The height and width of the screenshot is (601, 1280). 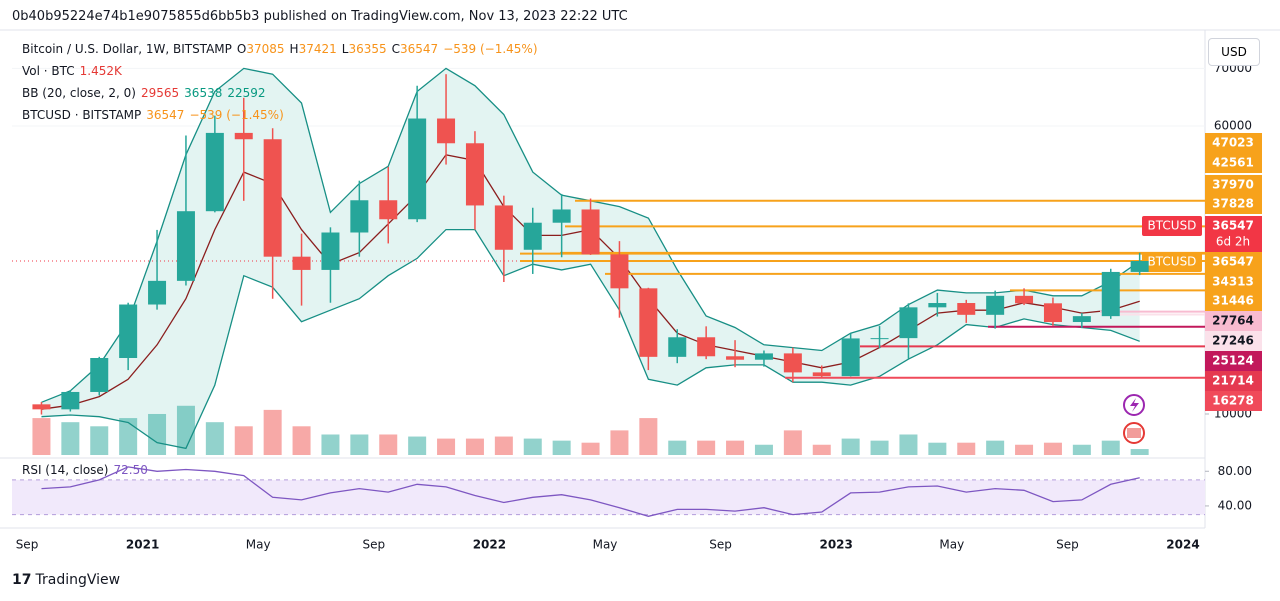 I want to click on rsi-tick-label: 40.00, so click(x=1235, y=505).